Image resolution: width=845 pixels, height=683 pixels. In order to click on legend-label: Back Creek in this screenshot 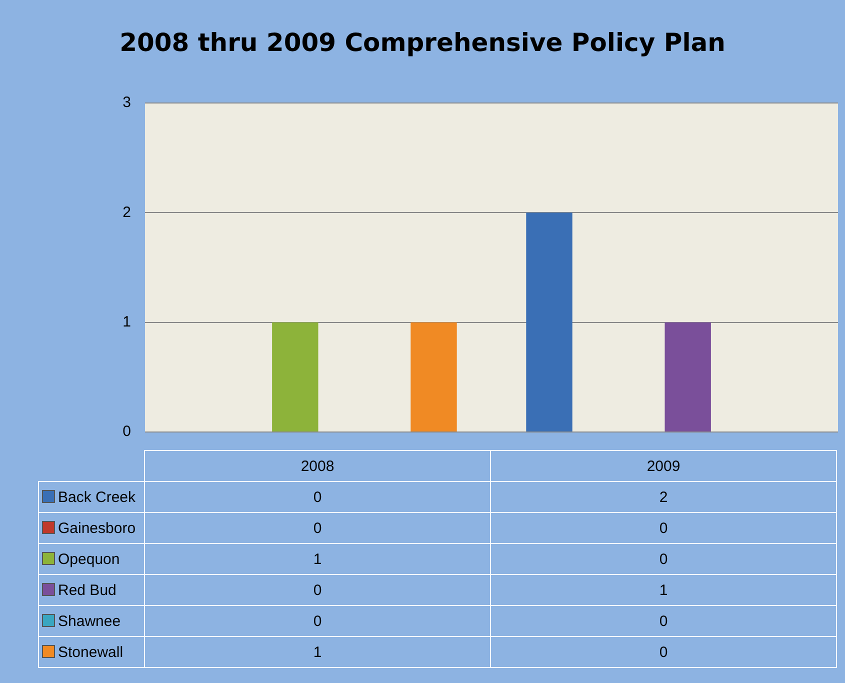, I will do `click(91, 497)`.